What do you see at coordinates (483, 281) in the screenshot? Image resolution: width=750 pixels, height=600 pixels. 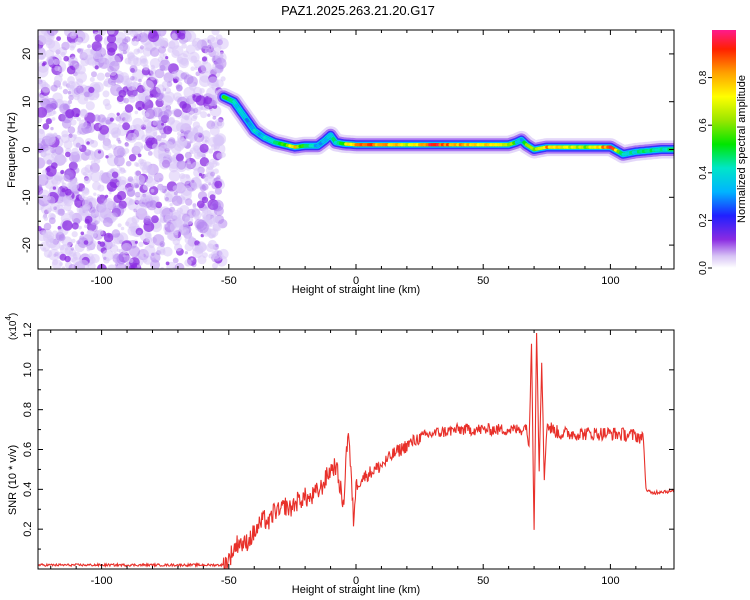 I see `x-tick-label: 50` at bounding box center [483, 281].